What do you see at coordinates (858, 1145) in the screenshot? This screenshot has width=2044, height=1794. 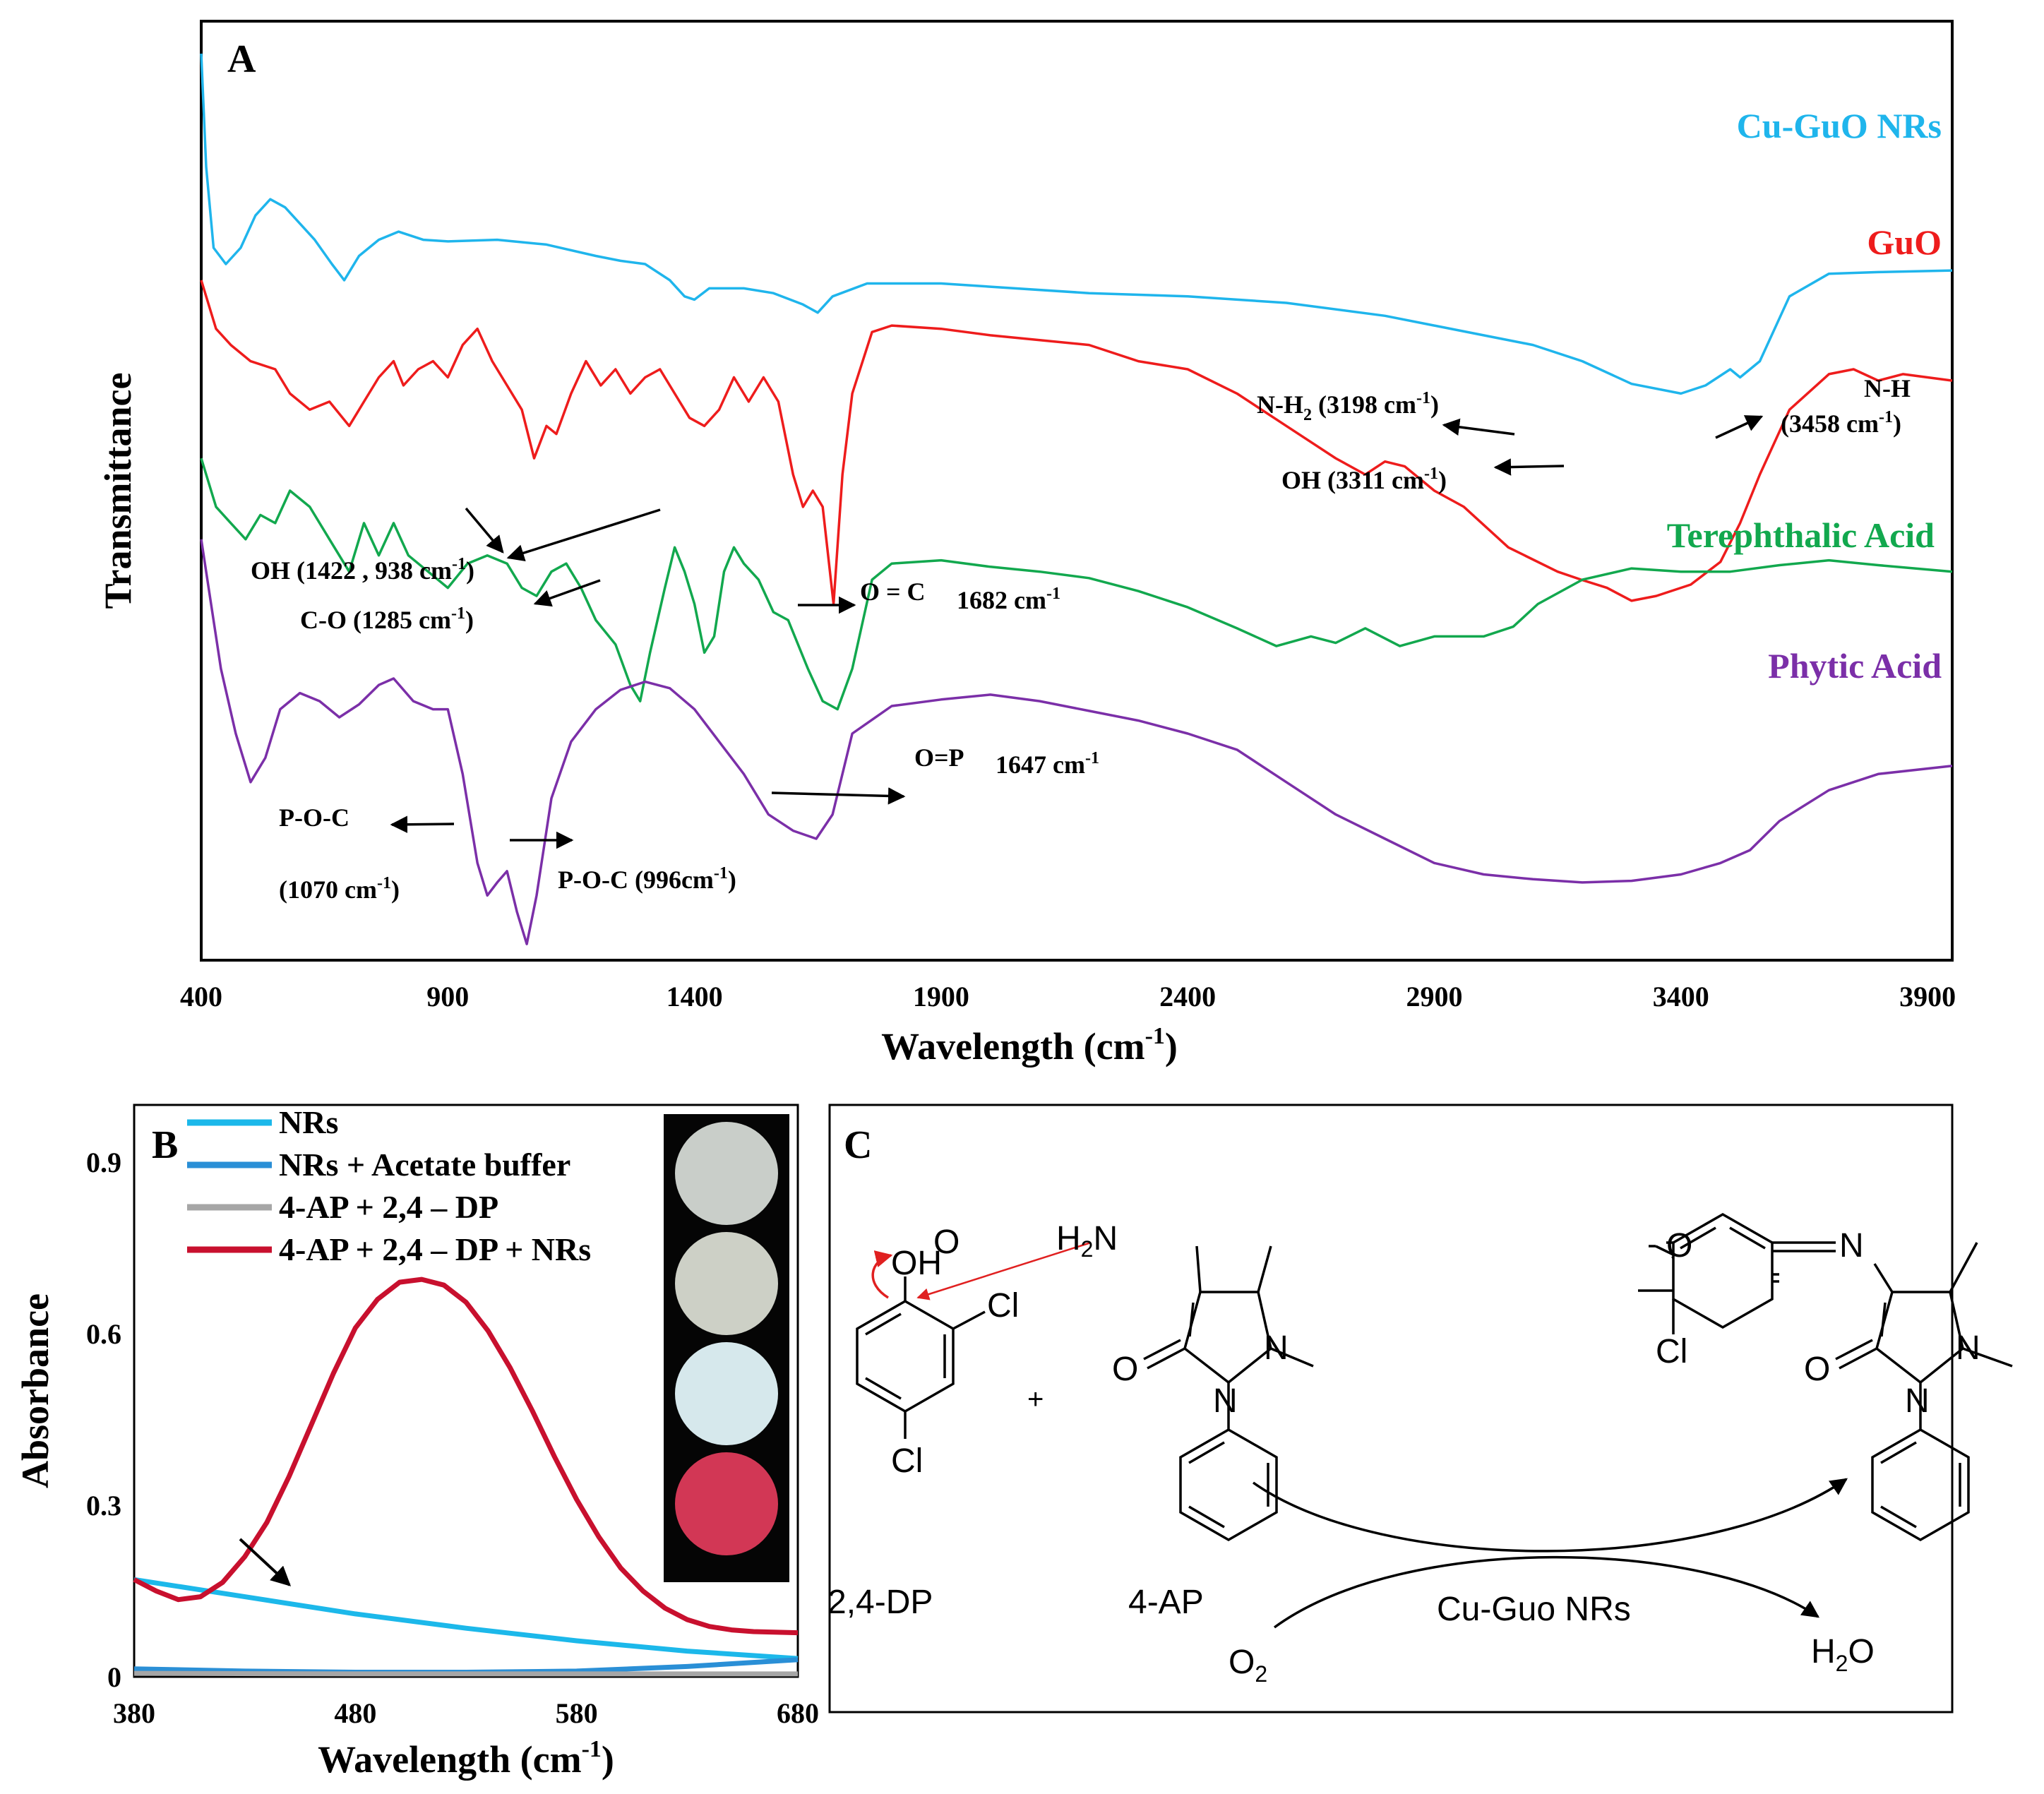 I see `panel-c-label: C` at bounding box center [858, 1145].